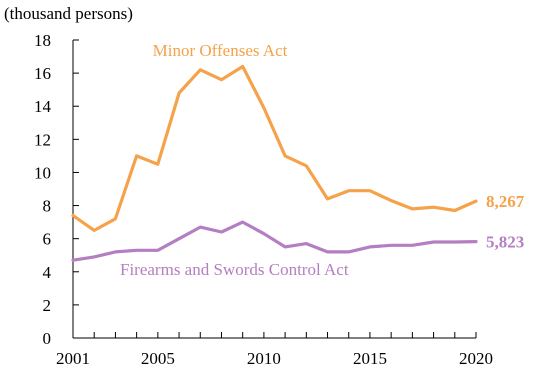  Describe the element at coordinates (47, 206) in the screenshot. I see `y-tick-label: 8` at that location.